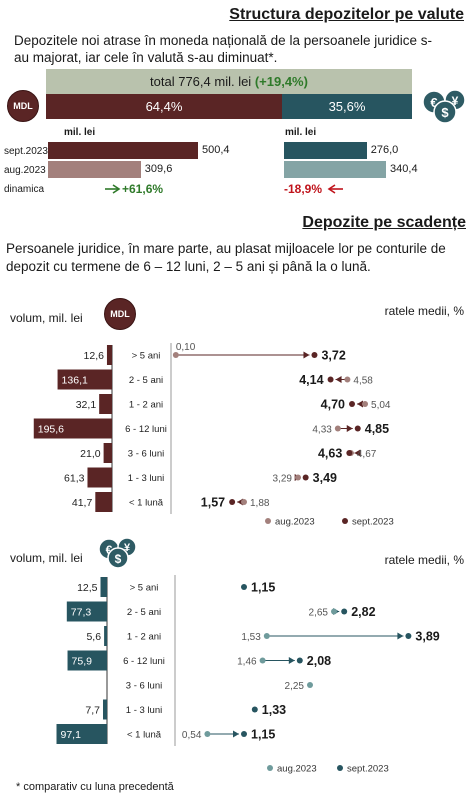  I want to click on rate-aug-label: 4,67, so click(367, 454).